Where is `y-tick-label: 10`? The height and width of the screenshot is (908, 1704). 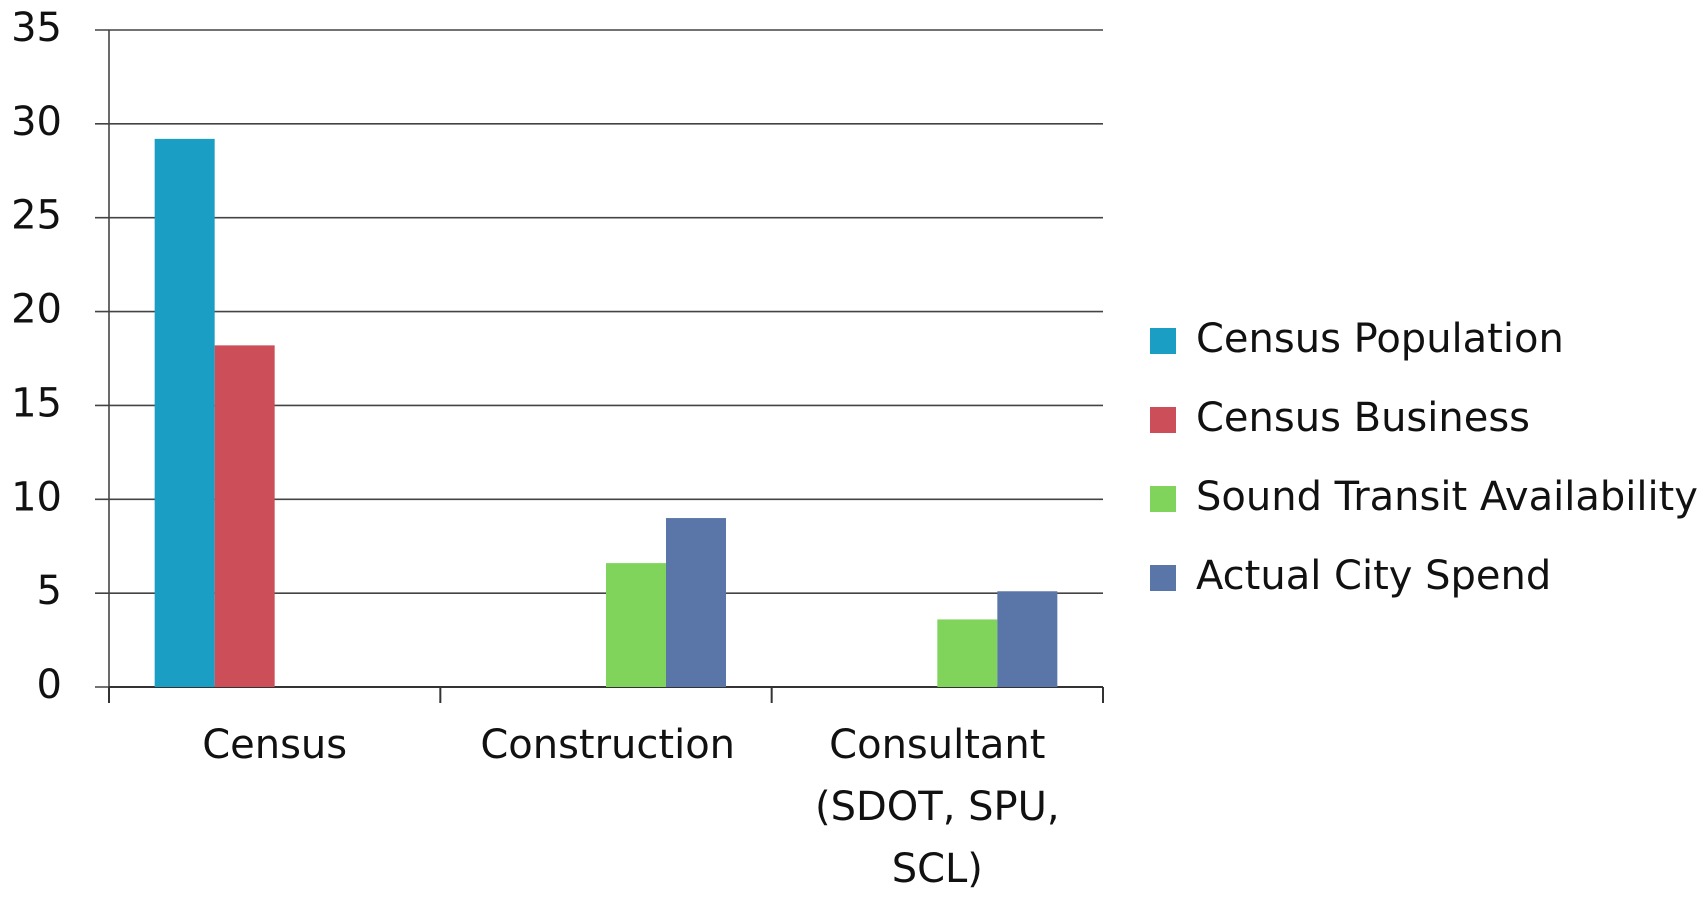 y-tick-label: 10 is located at coordinates (36, 497).